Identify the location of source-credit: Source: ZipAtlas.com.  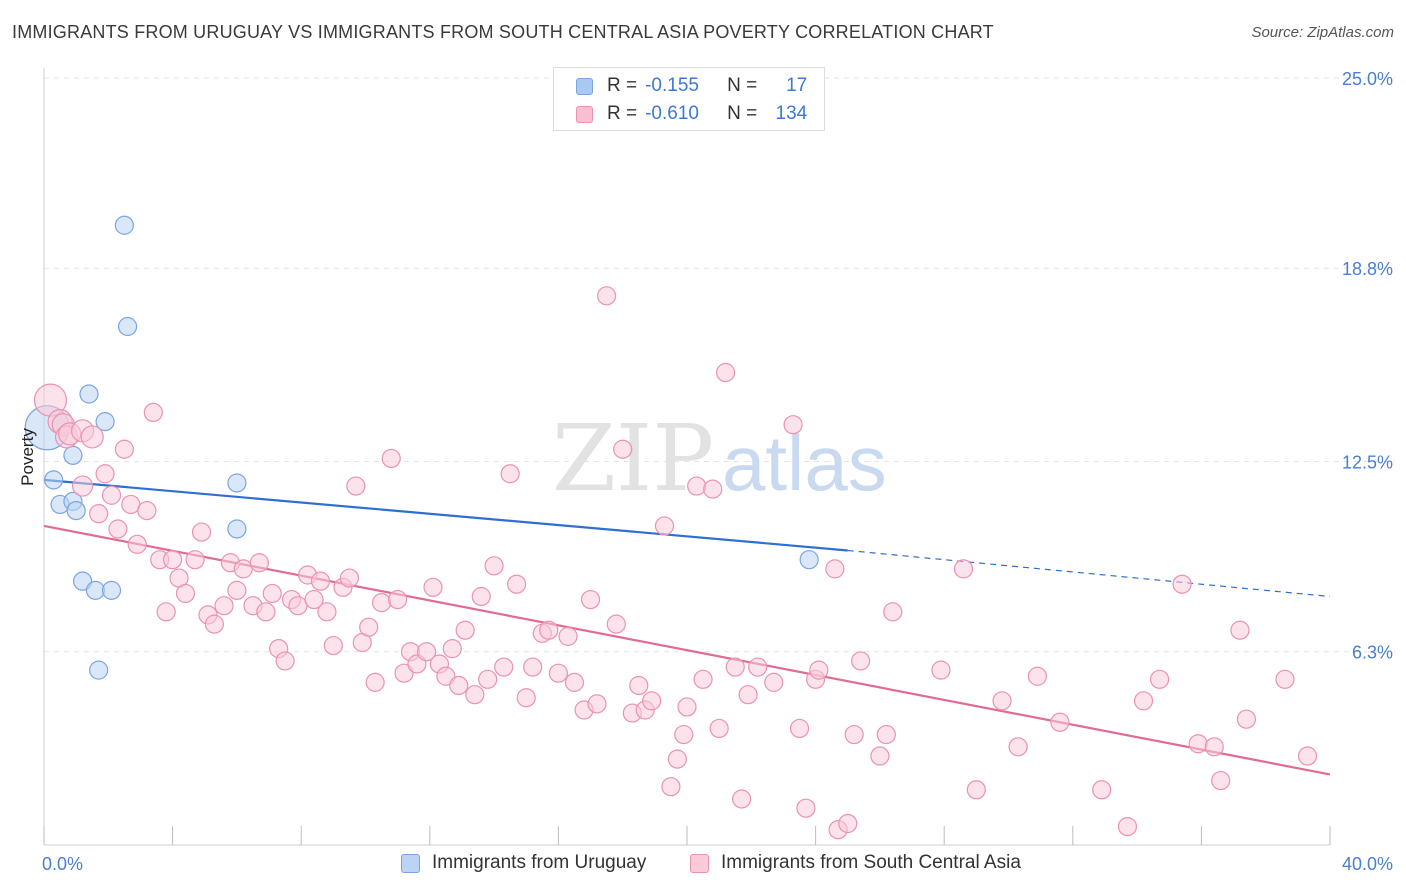
(1322, 32).